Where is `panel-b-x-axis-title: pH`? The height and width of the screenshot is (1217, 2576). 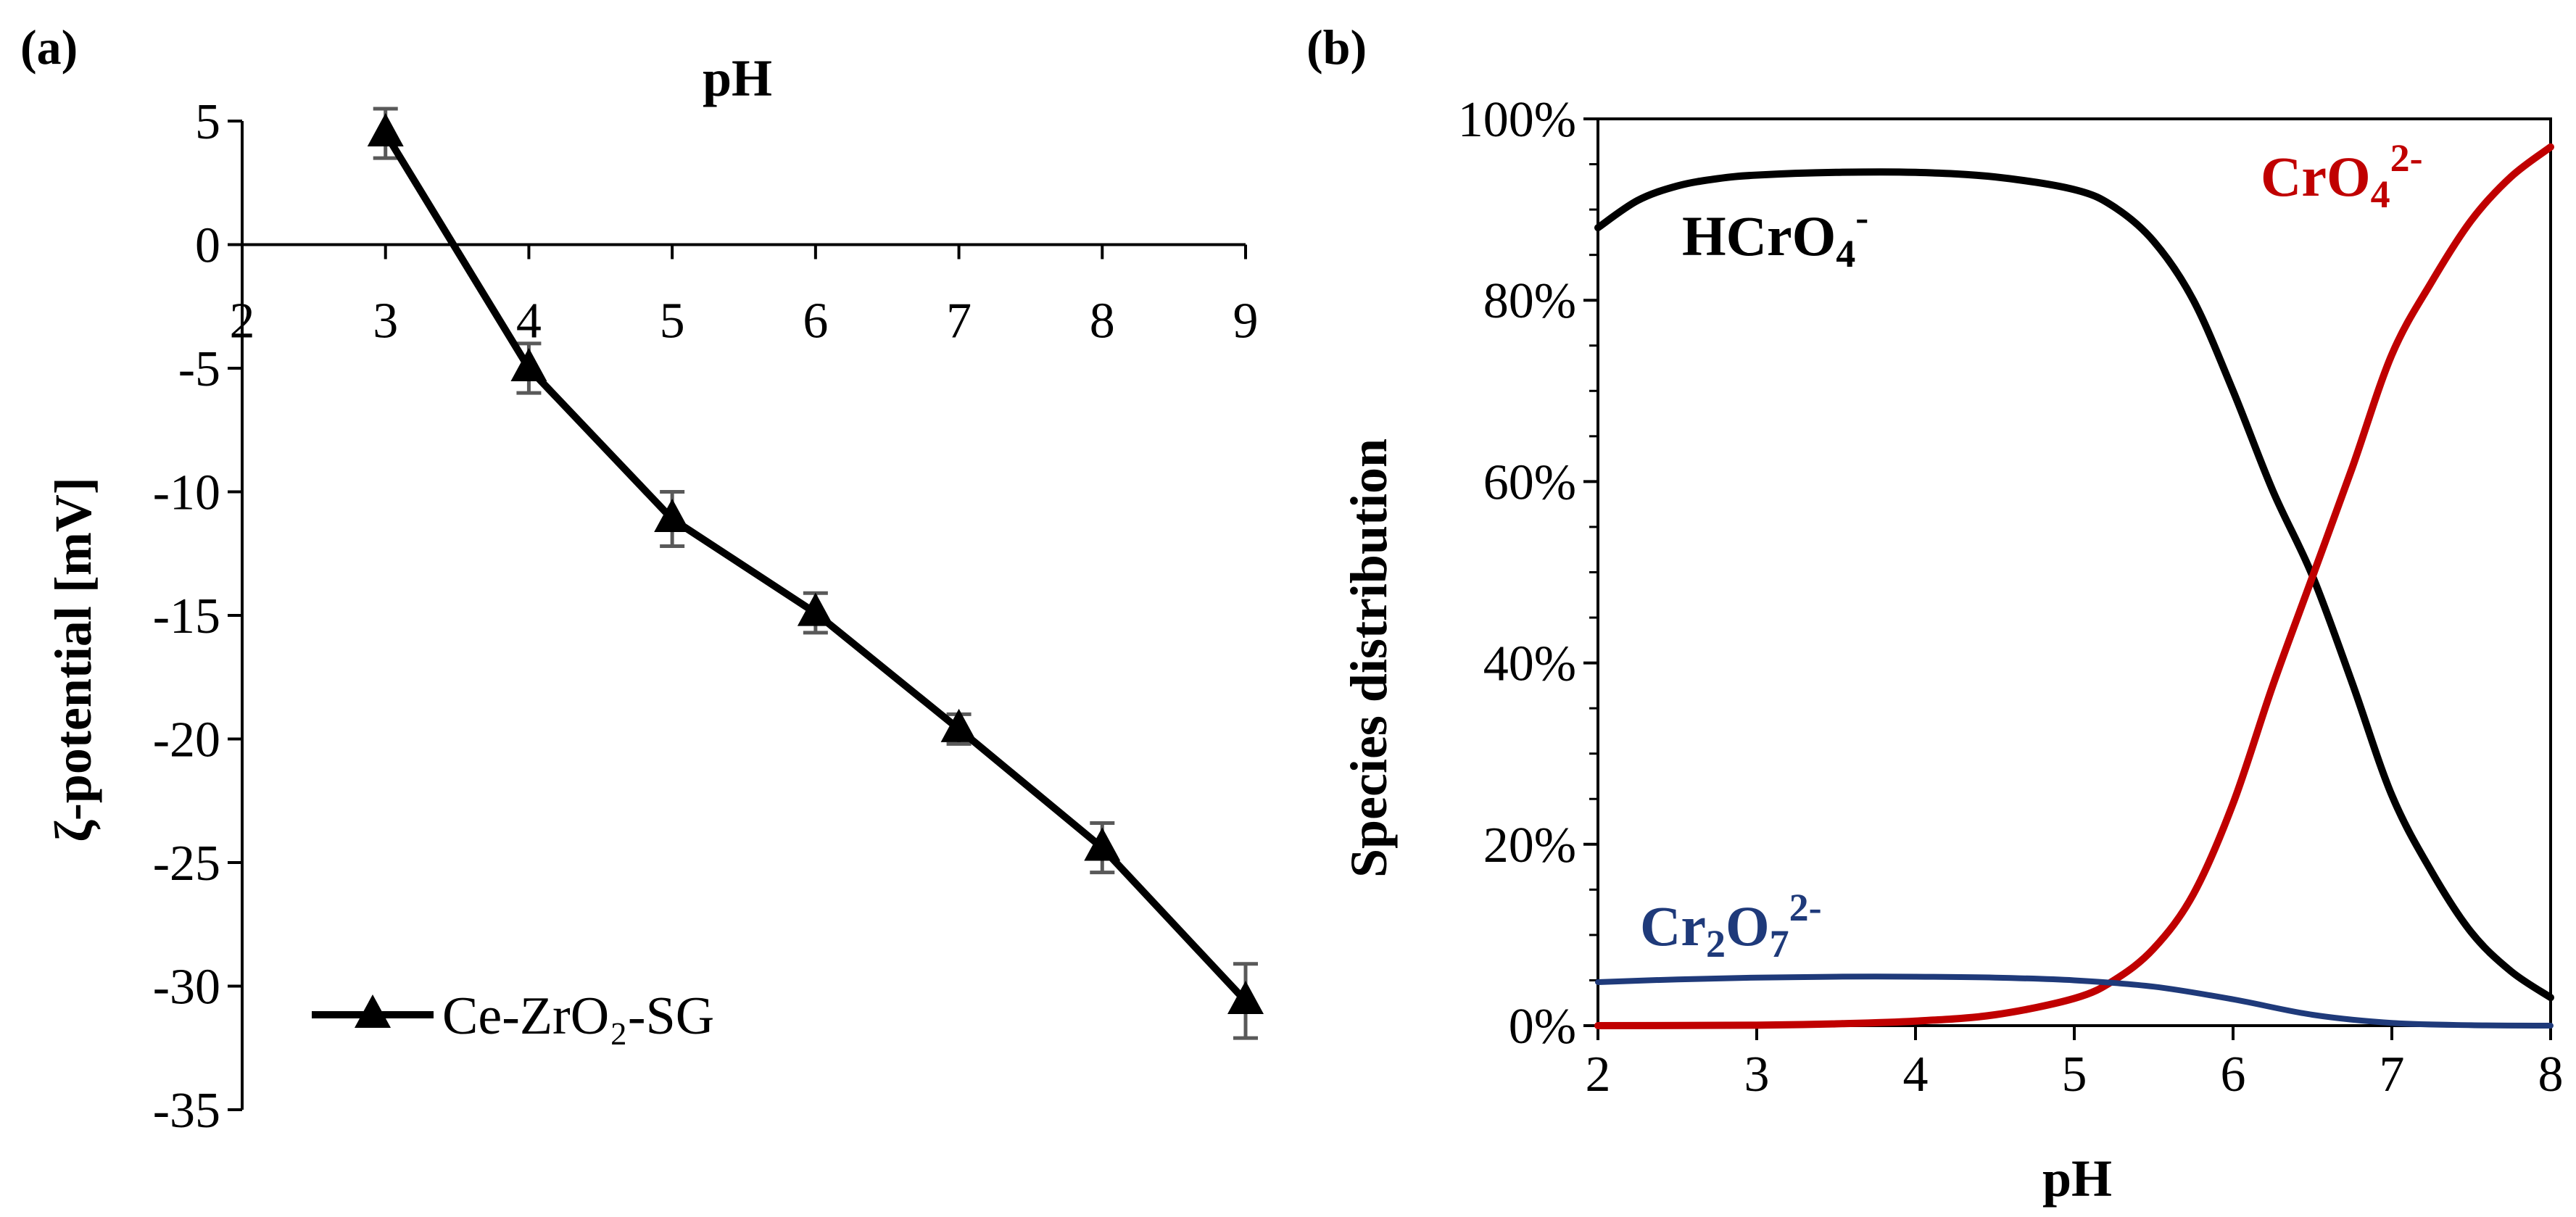
panel-b-x-axis-title: pH is located at coordinates (2077, 1179).